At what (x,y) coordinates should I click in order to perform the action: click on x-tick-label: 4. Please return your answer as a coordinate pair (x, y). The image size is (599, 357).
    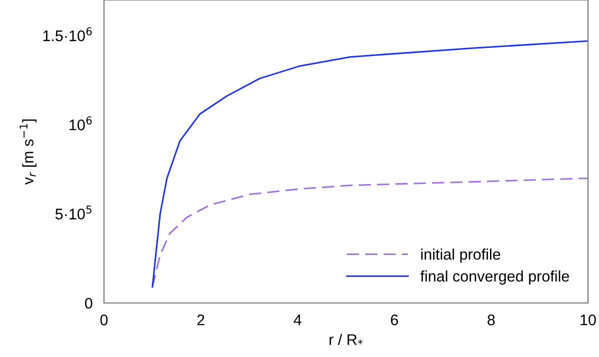
    Looking at the image, I should click on (298, 320).